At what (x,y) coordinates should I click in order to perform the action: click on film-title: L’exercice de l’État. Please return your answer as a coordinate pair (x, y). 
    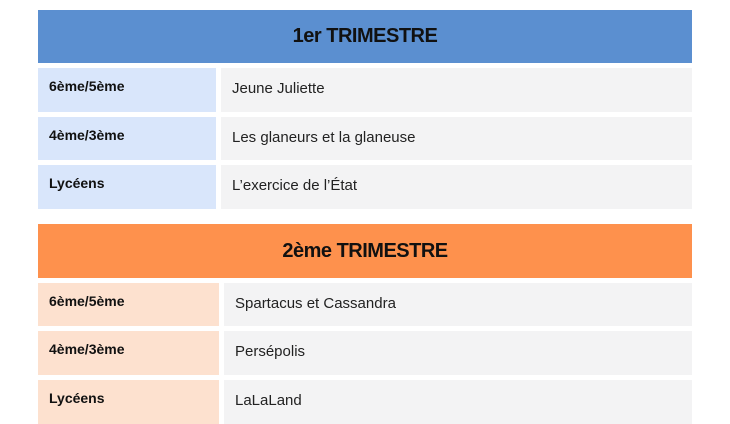
    Looking at the image, I should click on (456, 187).